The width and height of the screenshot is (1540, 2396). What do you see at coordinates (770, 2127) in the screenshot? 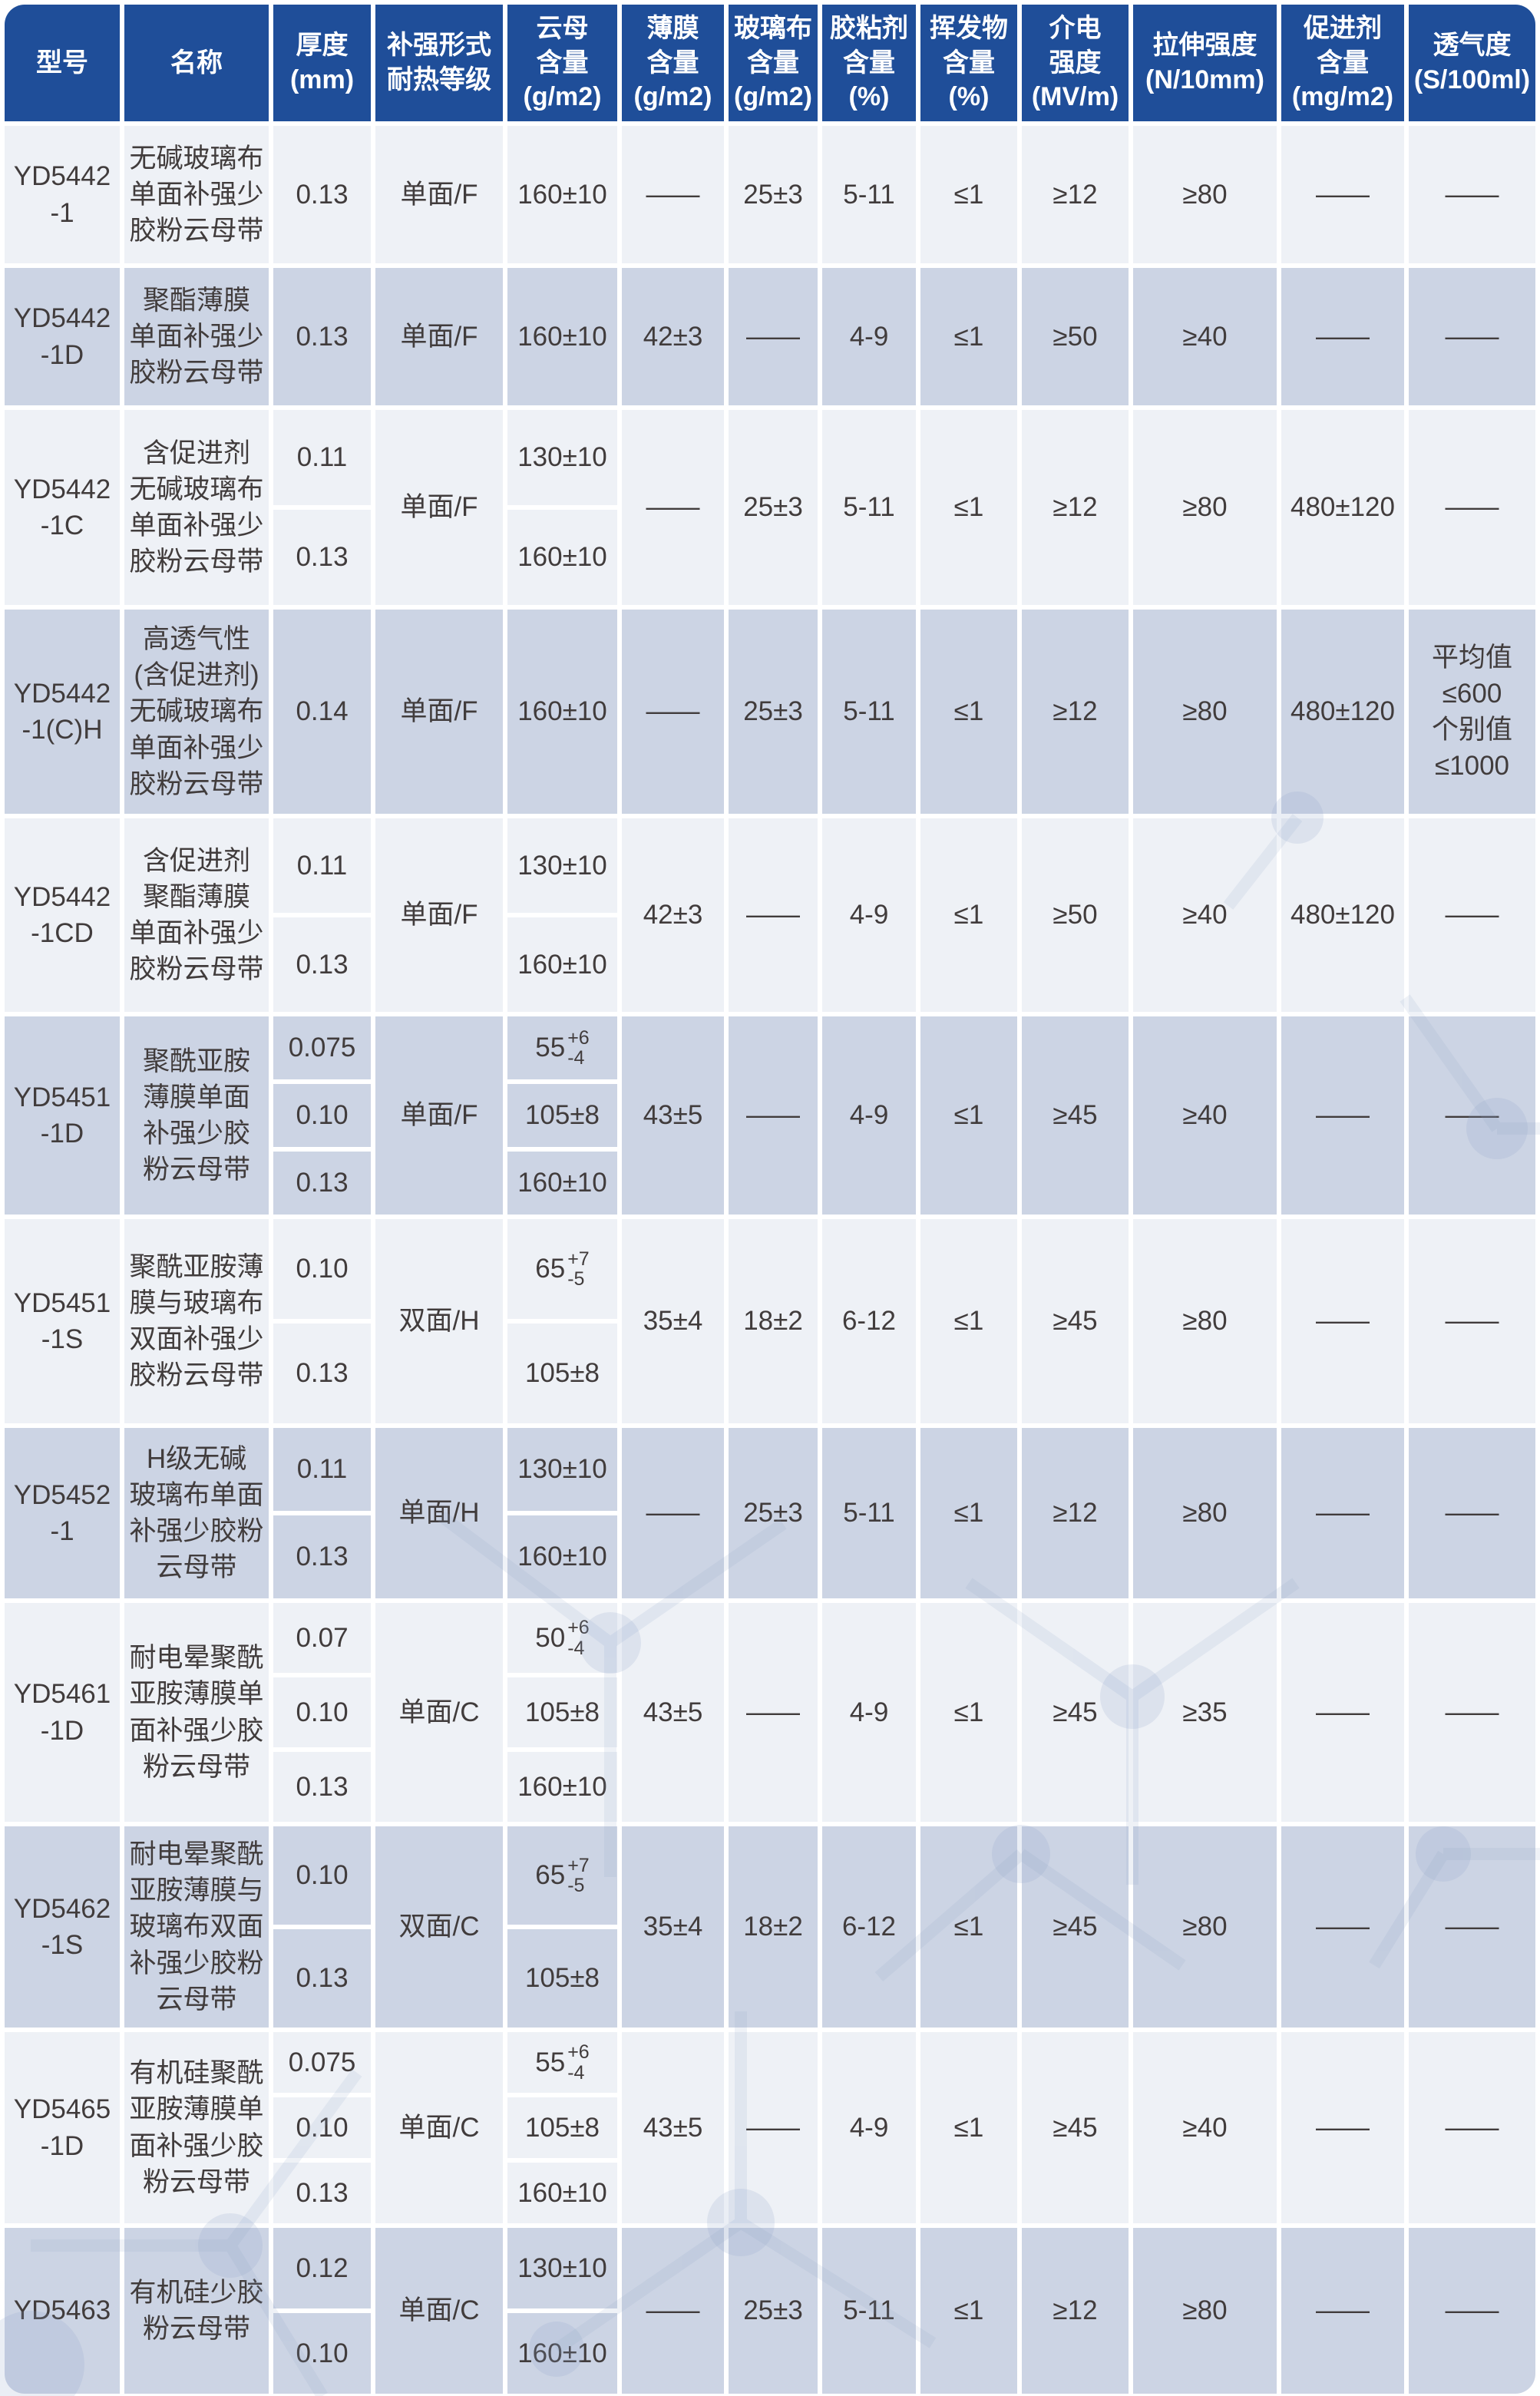
I see `table-row: 0.10 105±8` at bounding box center [770, 2127].